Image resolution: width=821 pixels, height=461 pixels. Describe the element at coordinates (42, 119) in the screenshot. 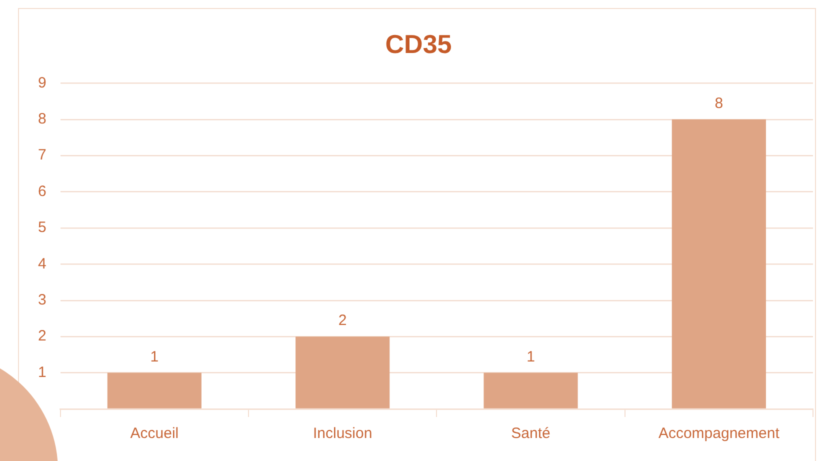

I see `y-tick-label: 8` at that location.